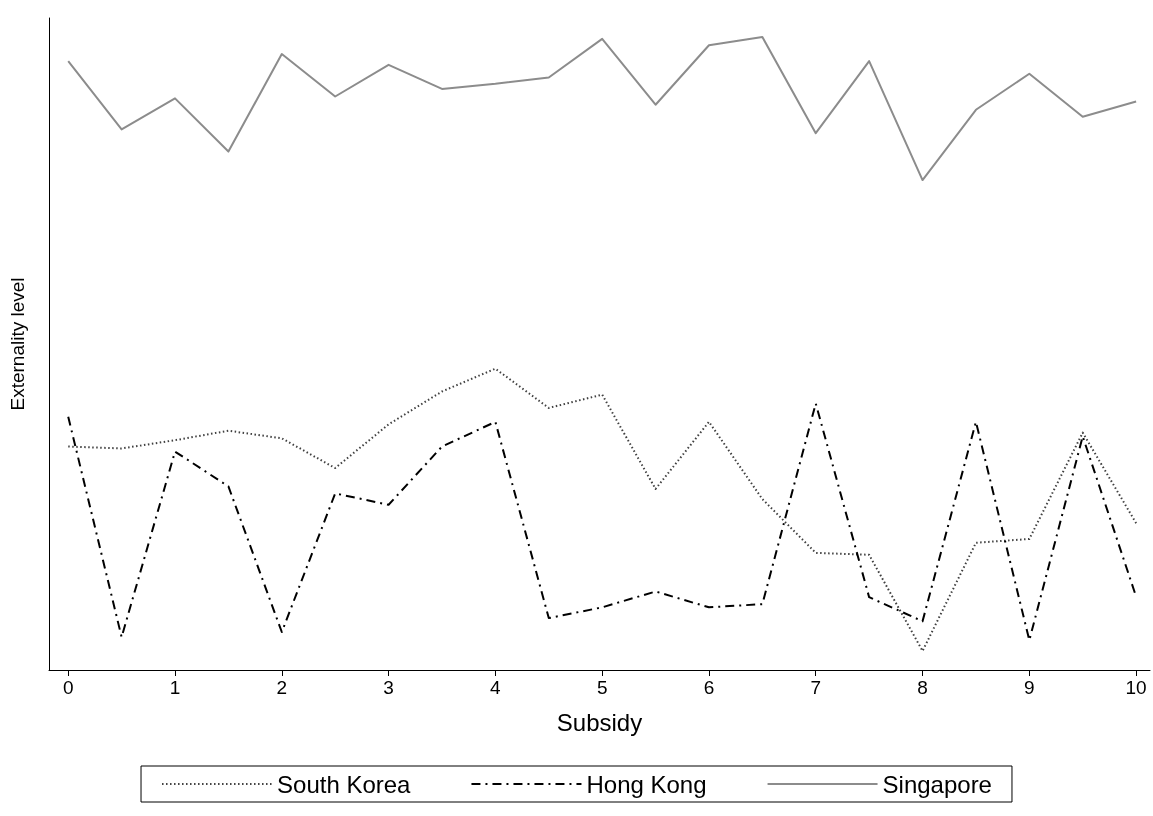 This screenshot has height=816, width=1153. What do you see at coordinates (709, 687) in the screenshot?
I see `x-tick-label: 6` at bounding box center [709, 687].